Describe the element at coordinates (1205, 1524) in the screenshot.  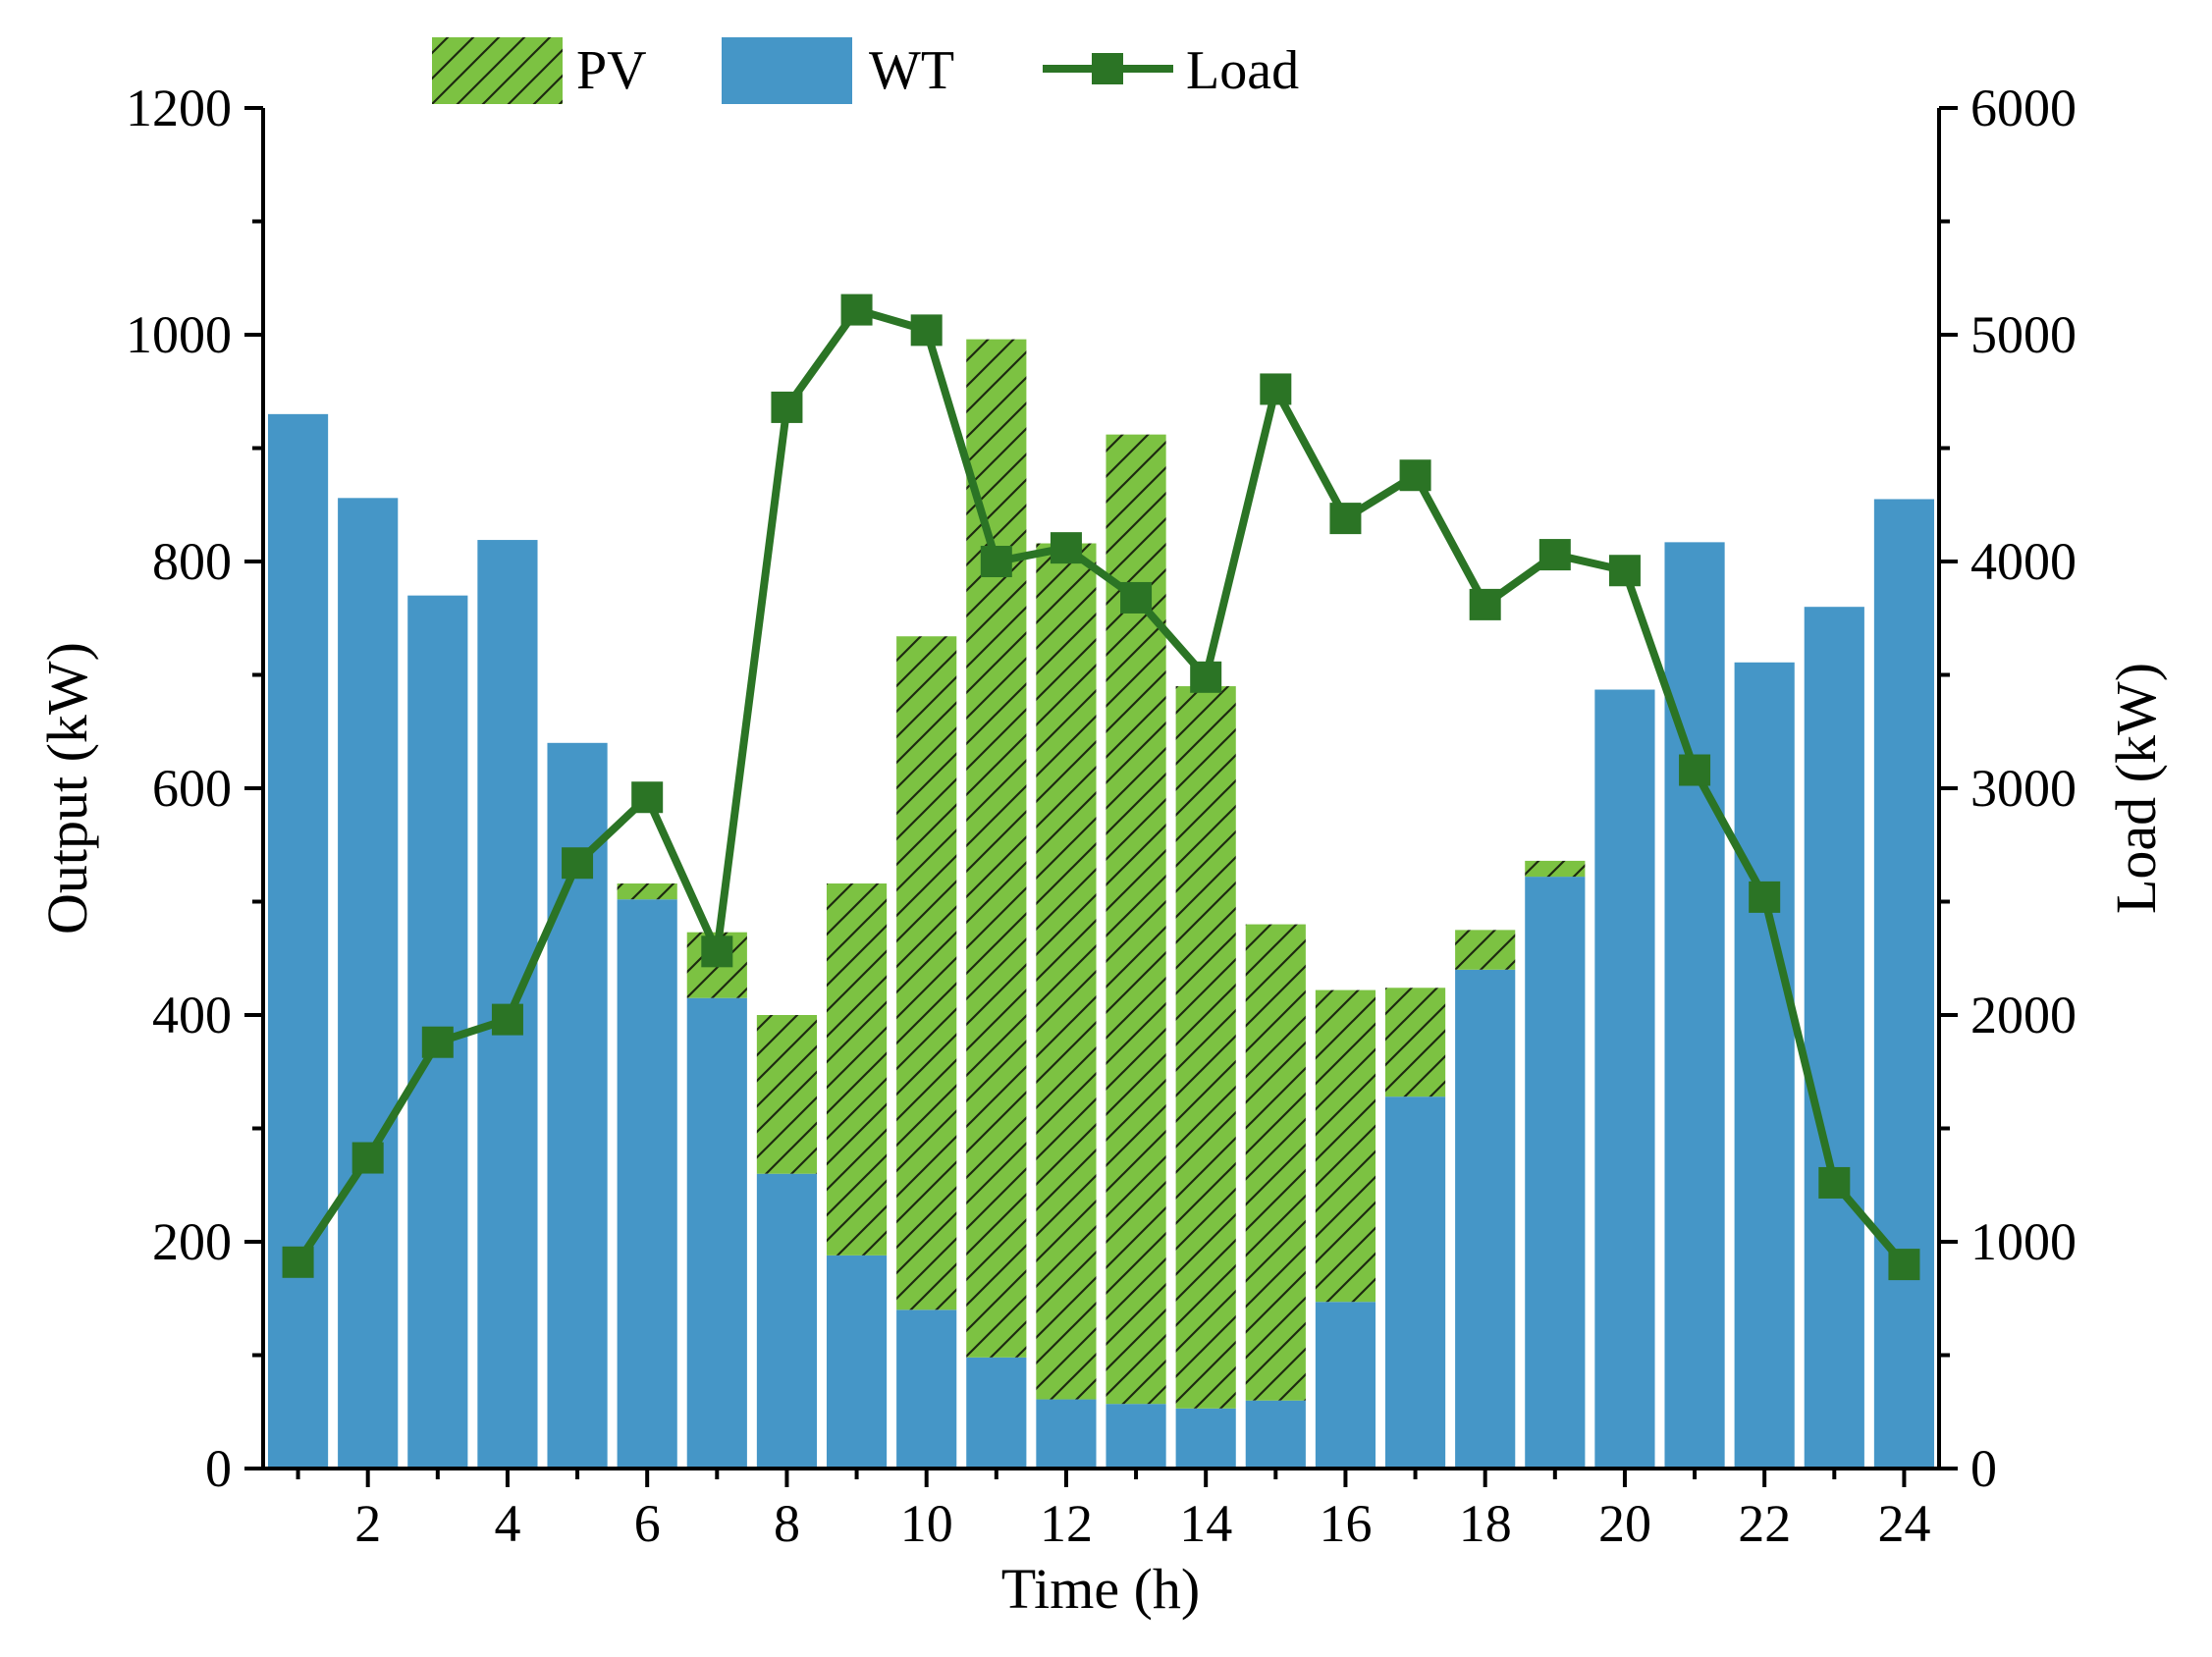
I see `x-tick-label: 14` at that location.